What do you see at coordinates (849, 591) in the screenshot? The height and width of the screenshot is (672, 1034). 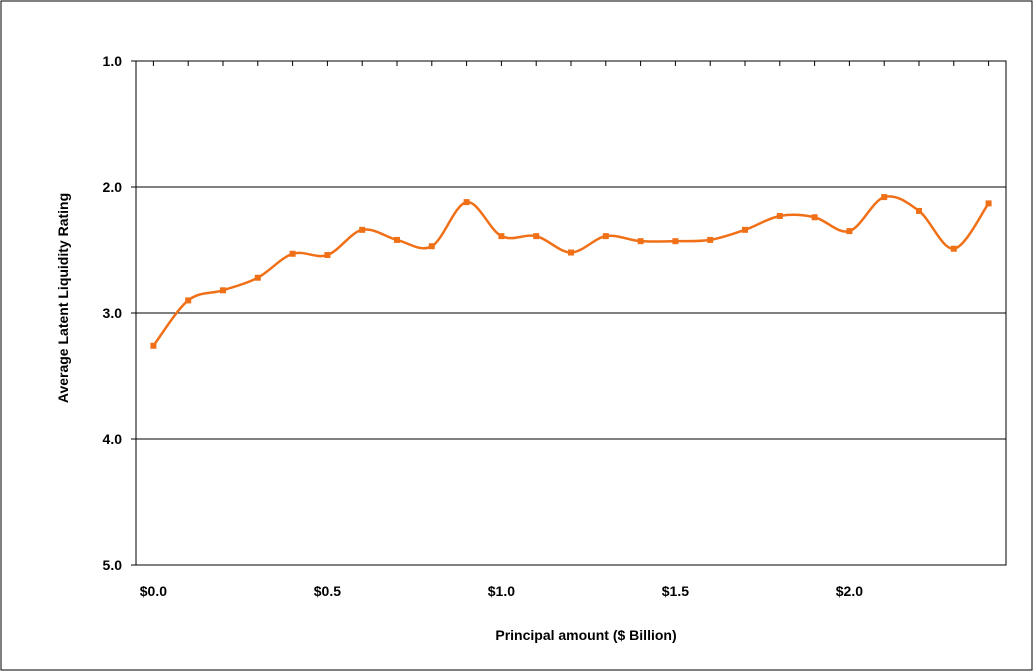 I see `x-tick-label: $2.0` at bounding box center [849, 591].